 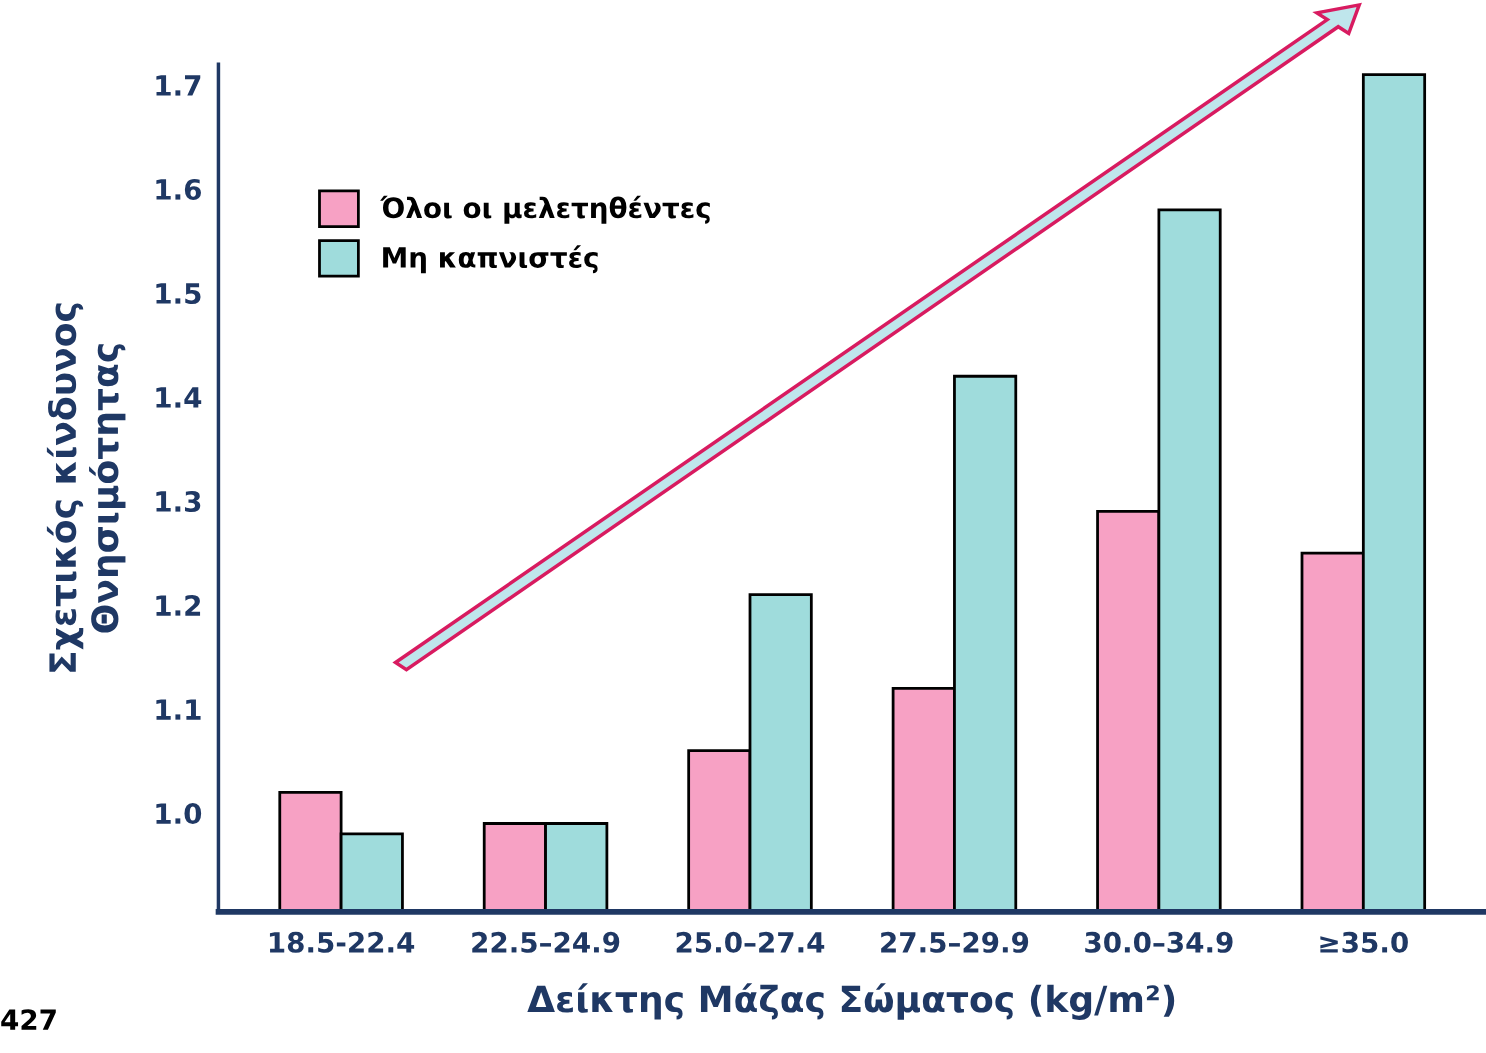 What do you see at coordinates (546, 942) in the screenshot?
I see `x-tick-label: 22.5–24.9` at bounding box center [546, 942].